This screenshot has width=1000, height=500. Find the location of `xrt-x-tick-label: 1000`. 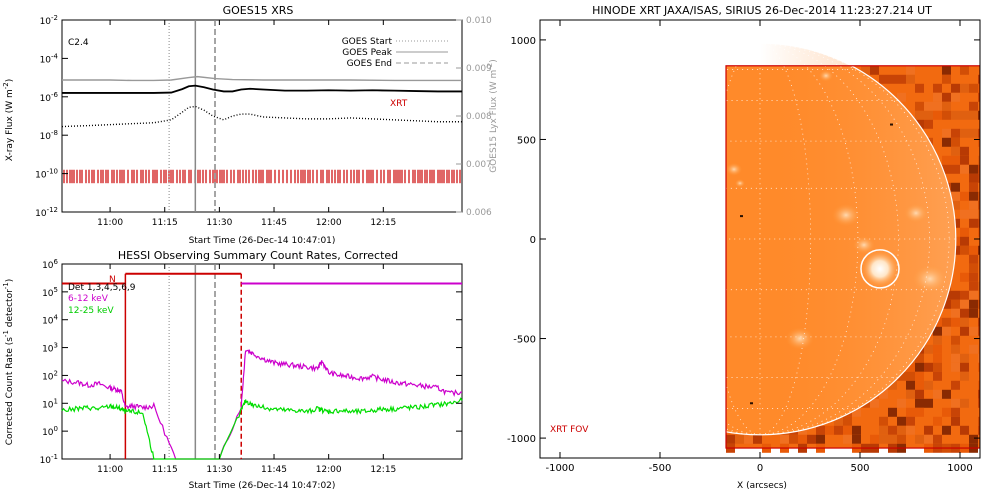

xrt-x-tick-label: 1000 is located at coordinates (959, 468).